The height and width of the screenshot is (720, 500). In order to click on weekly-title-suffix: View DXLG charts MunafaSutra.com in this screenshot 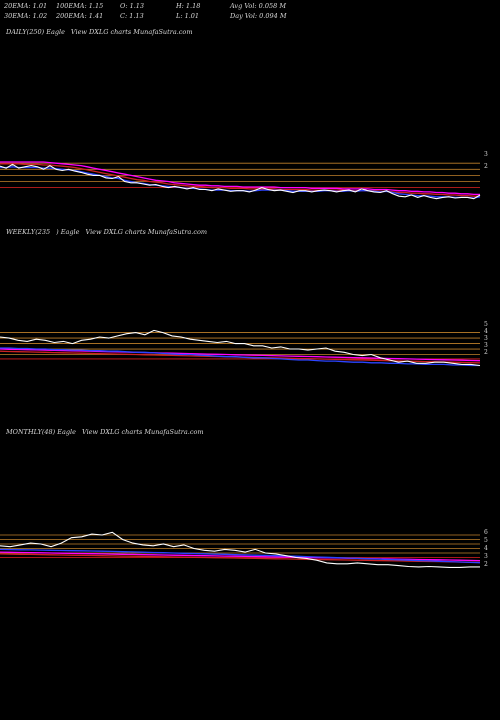, I will do `click(146, 232)`.